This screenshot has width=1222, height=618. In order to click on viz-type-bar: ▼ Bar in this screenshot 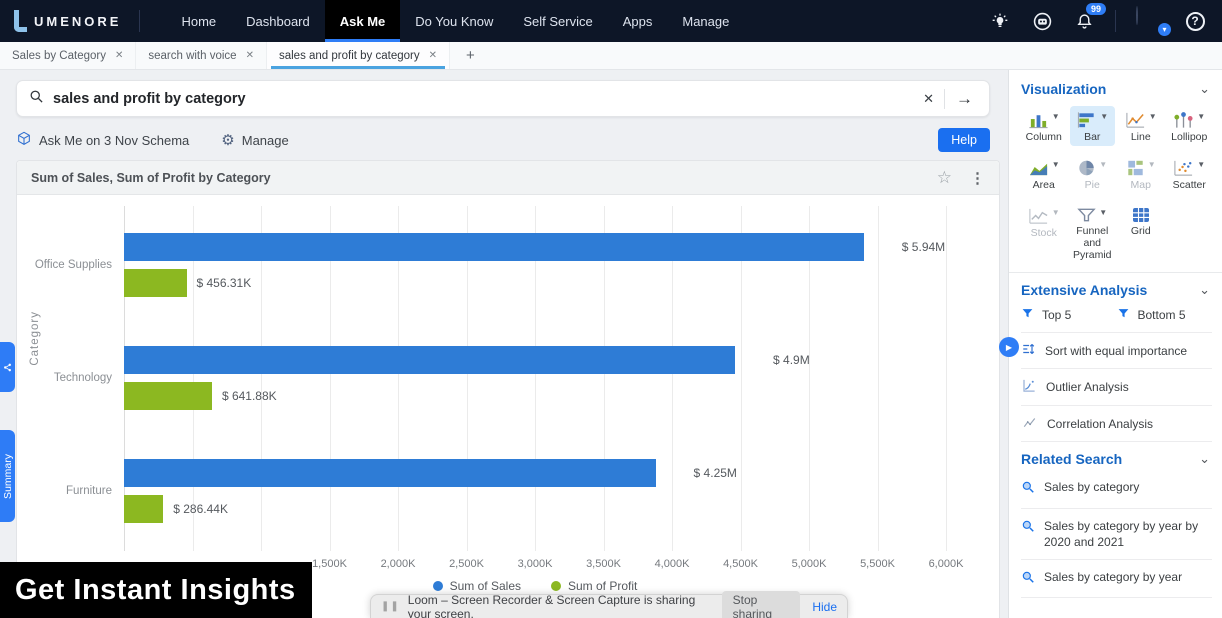, I will do `click(1092, 126)`.